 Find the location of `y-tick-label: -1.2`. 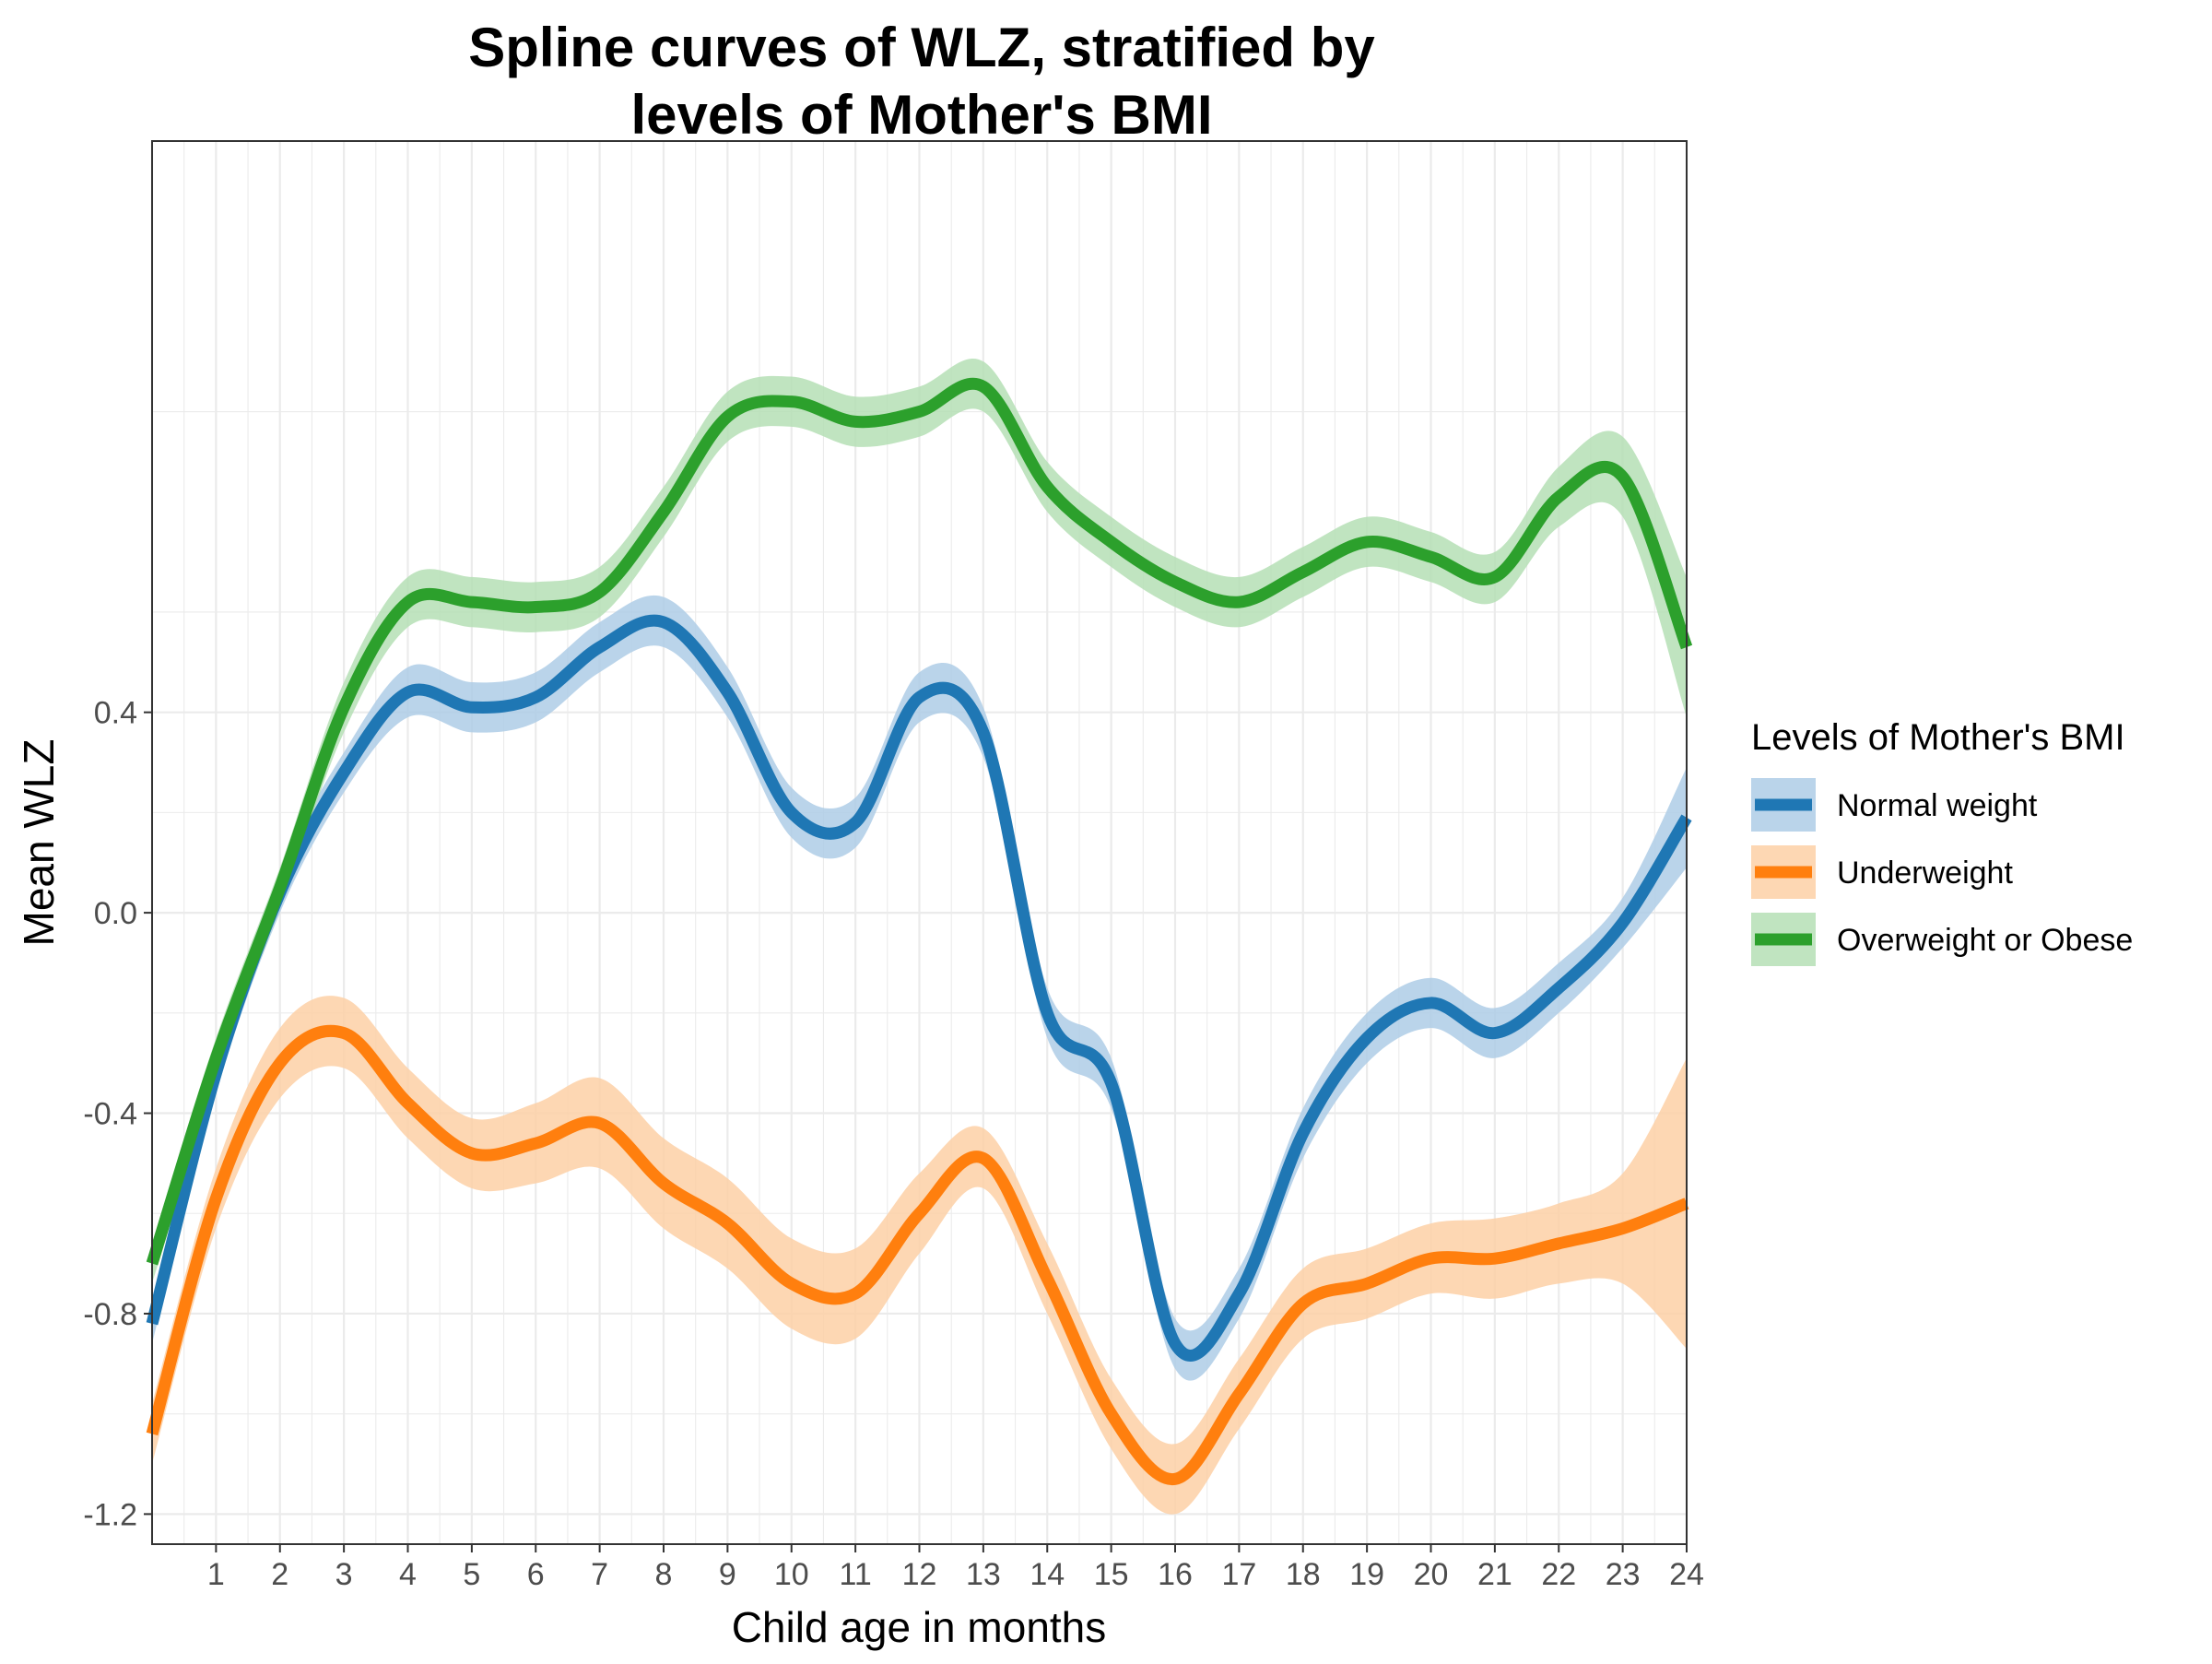

y-tick-label: -1.2 is located at coordinates (110, 1514).